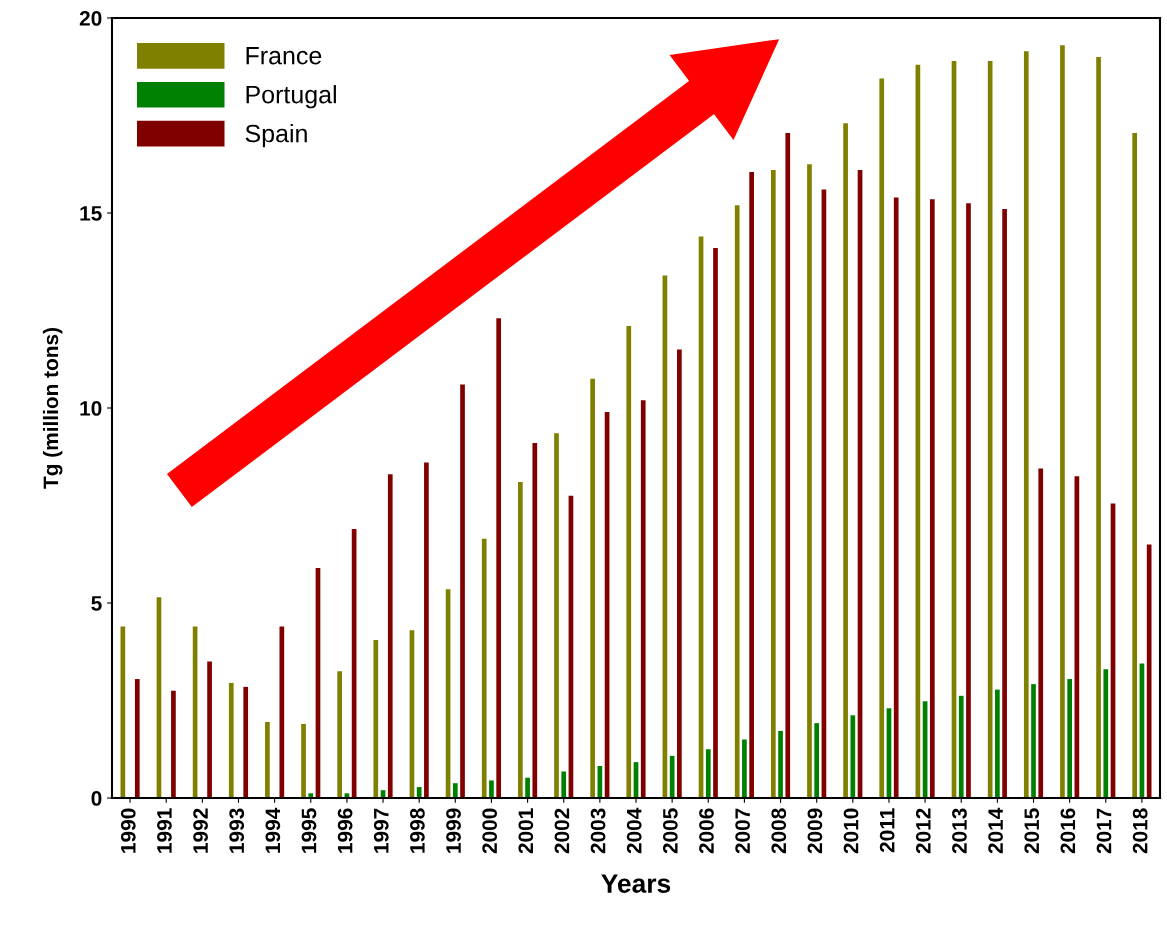 This screenshot has width=1167, height=937. Describe the element at coordinates (923, 831) in the screenshot. I see `x-tick-label: 2012` at that location.